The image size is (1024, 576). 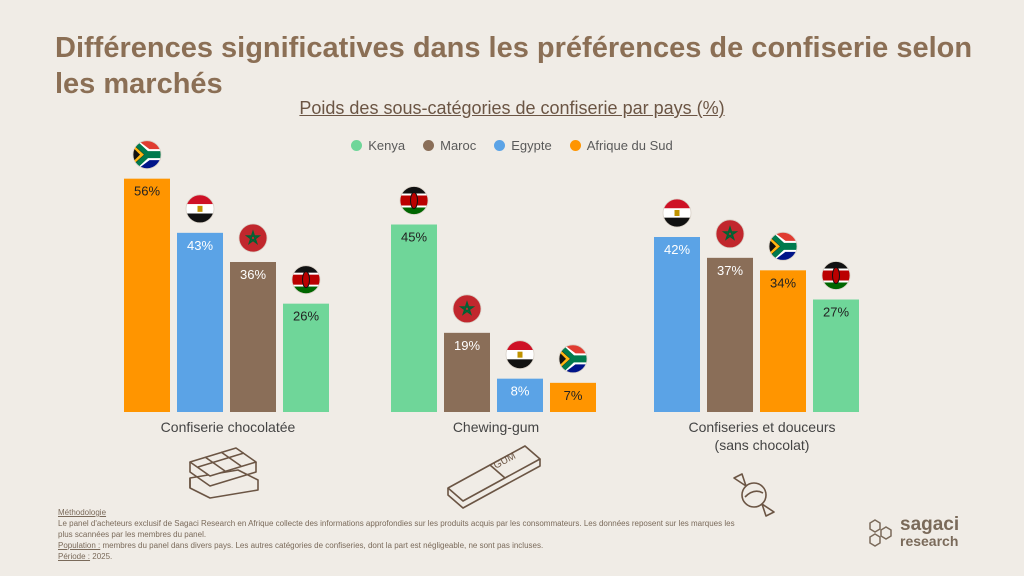 What do you see at coordinates (224, 473) in the screenshot?
I see `chocolate-bar-icon` at bounding box center [224, 473].